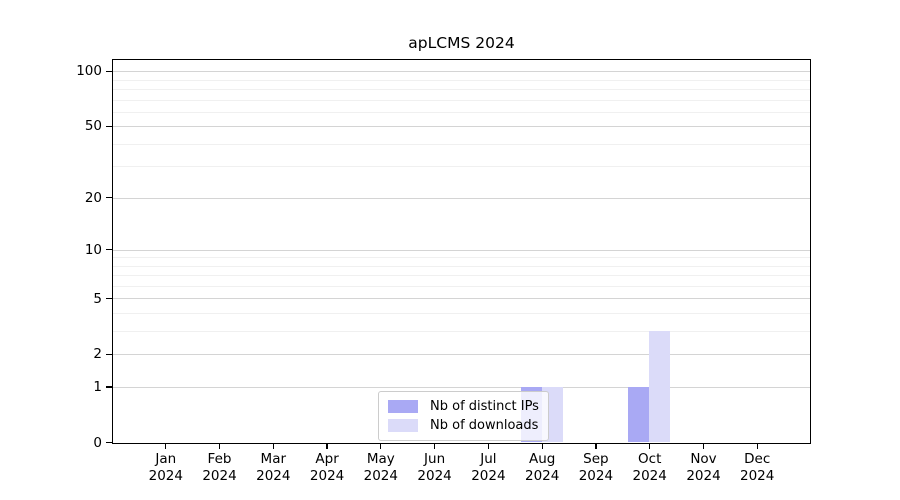 The image size is (900, 500). I want to click on legend-swatch-downloads, so click(403, 425).